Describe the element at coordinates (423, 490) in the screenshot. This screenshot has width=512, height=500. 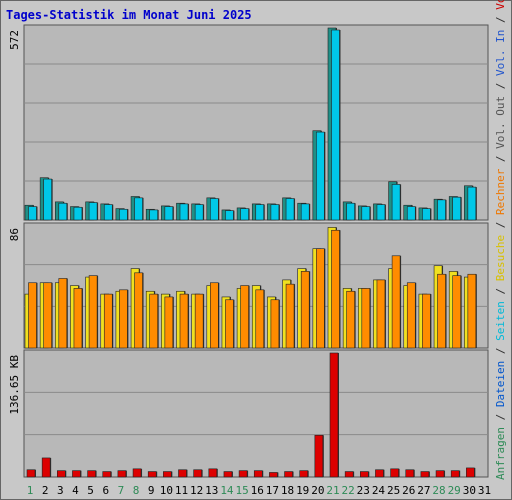
I see `x-label-day-27: 27` at that location.